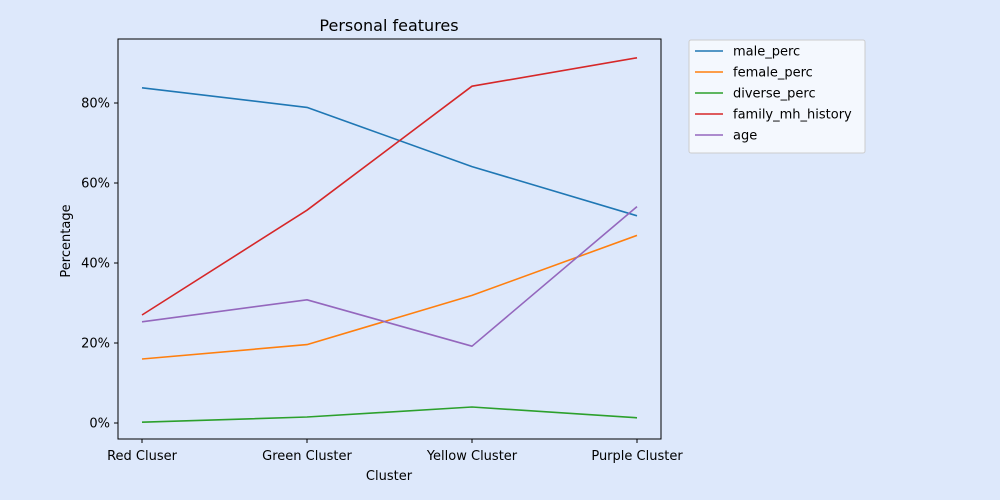  I want to click on y-axis-label: Percentage, so click(66, 240).